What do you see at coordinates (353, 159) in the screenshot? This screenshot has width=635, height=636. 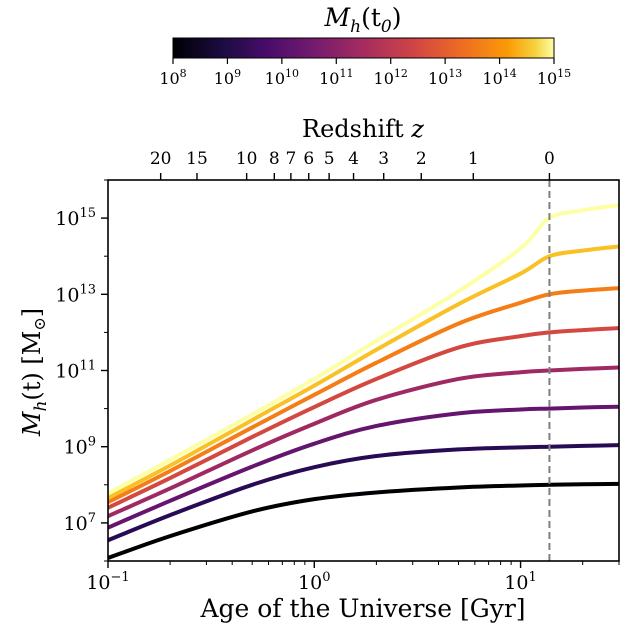 I see `top-tick-label: 4` at bounding box center [353, 159].